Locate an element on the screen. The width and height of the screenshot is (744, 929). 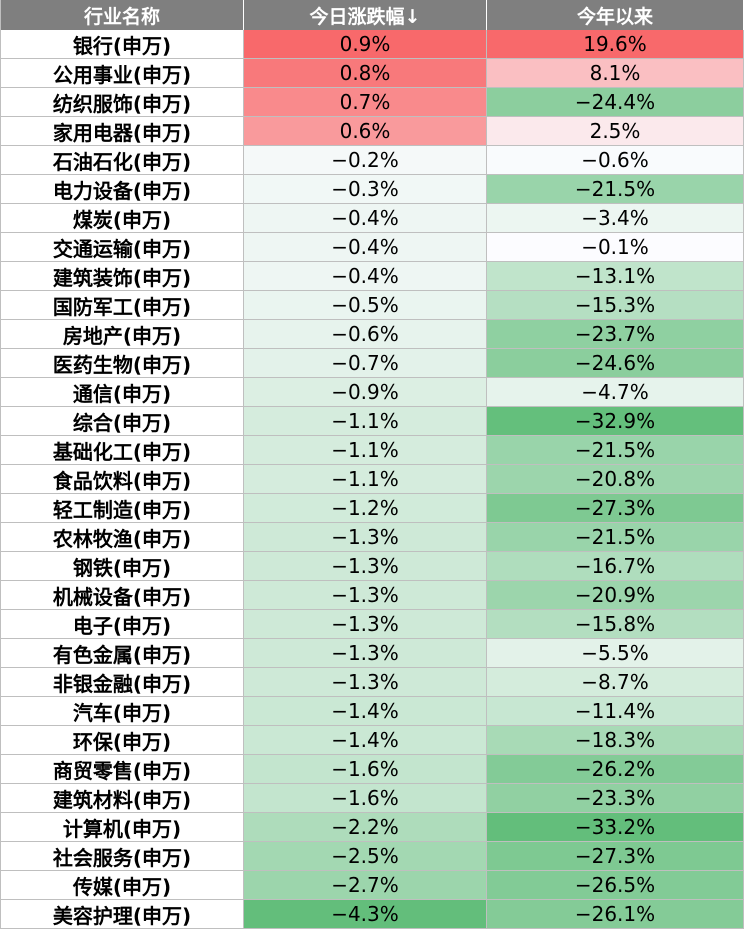
daily-change-cell: −0.9% is located at coordinates (365, 392).